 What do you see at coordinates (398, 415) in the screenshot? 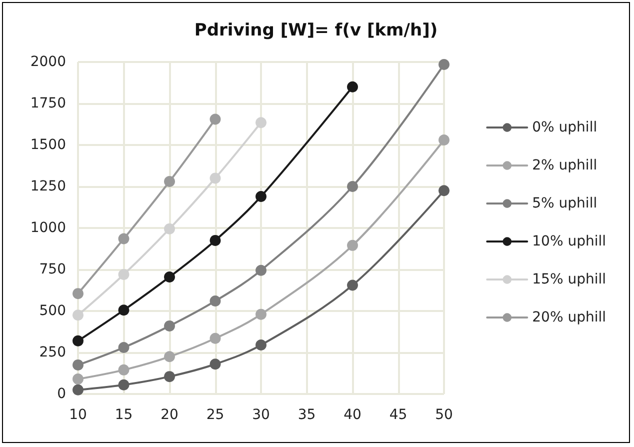
I see `x-tick-label: 45` at bounding box center [398, 415].